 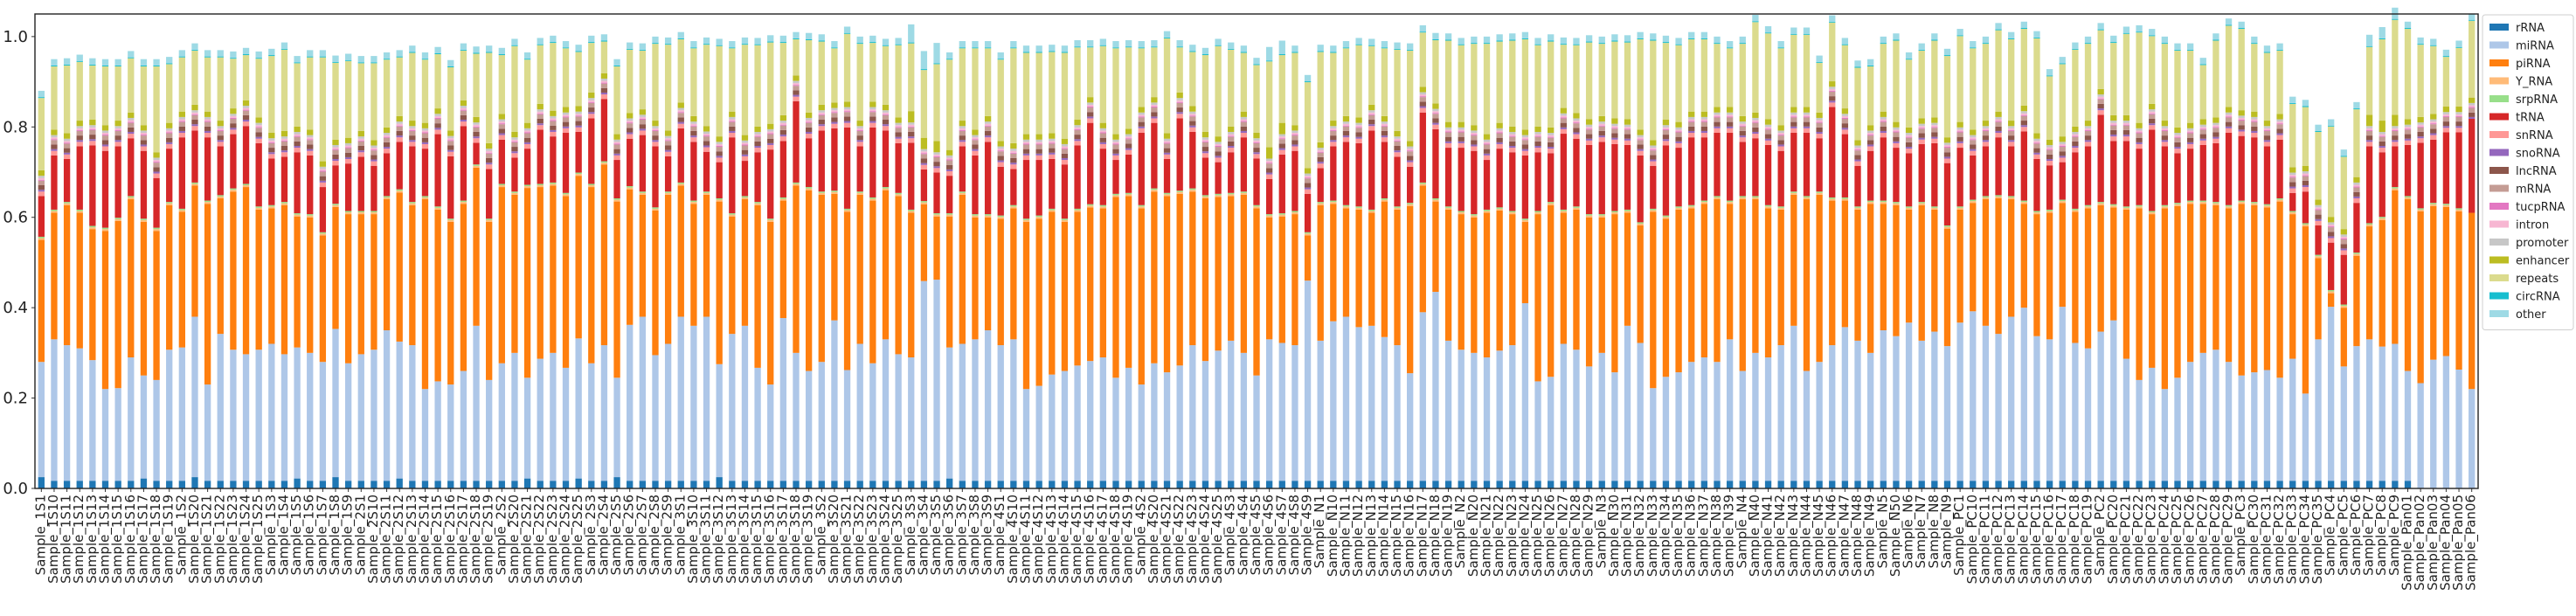 What do you see at coordinates (732, 539) in the screenshot?
I see `x-tick-label: Sample_3S13` at bounding box center [732, 539].